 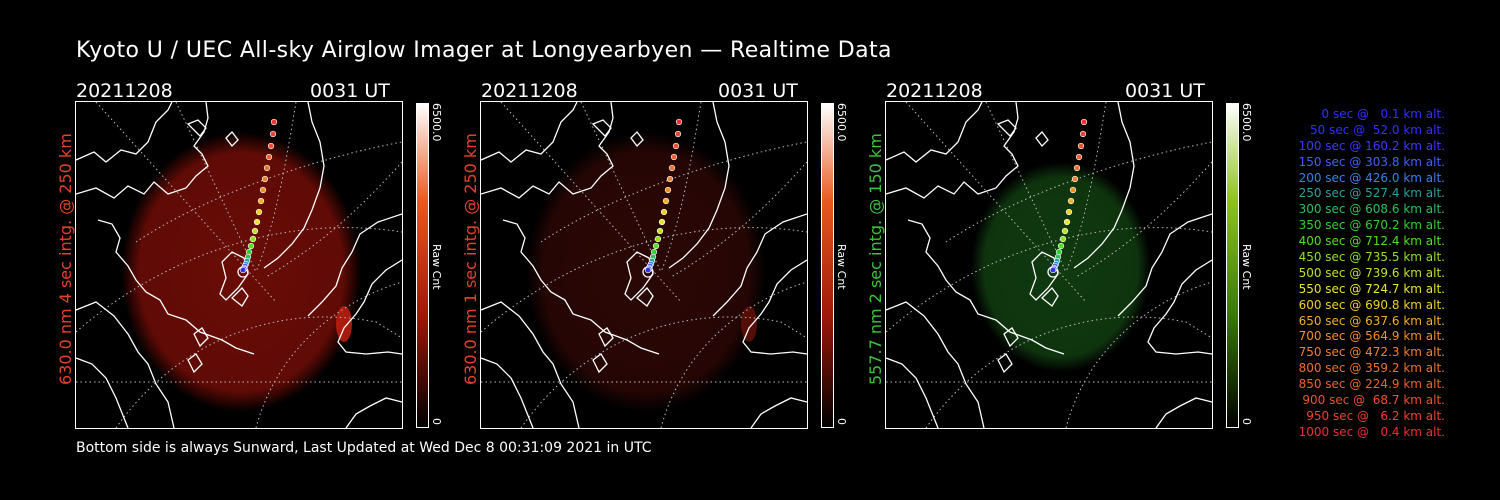 I want to click on panel-2-date: 20211208, so click(x=529, y=91).